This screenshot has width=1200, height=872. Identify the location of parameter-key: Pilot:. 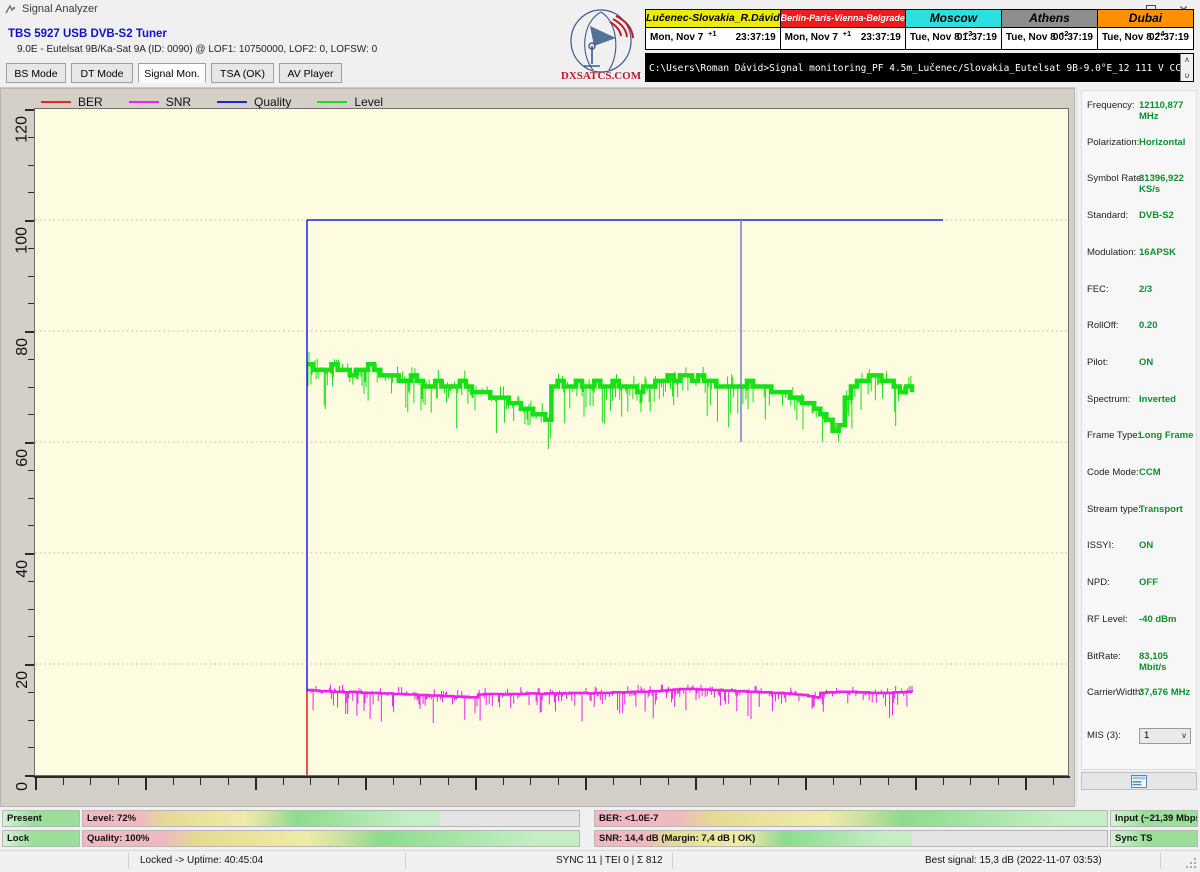
(1098, 362).